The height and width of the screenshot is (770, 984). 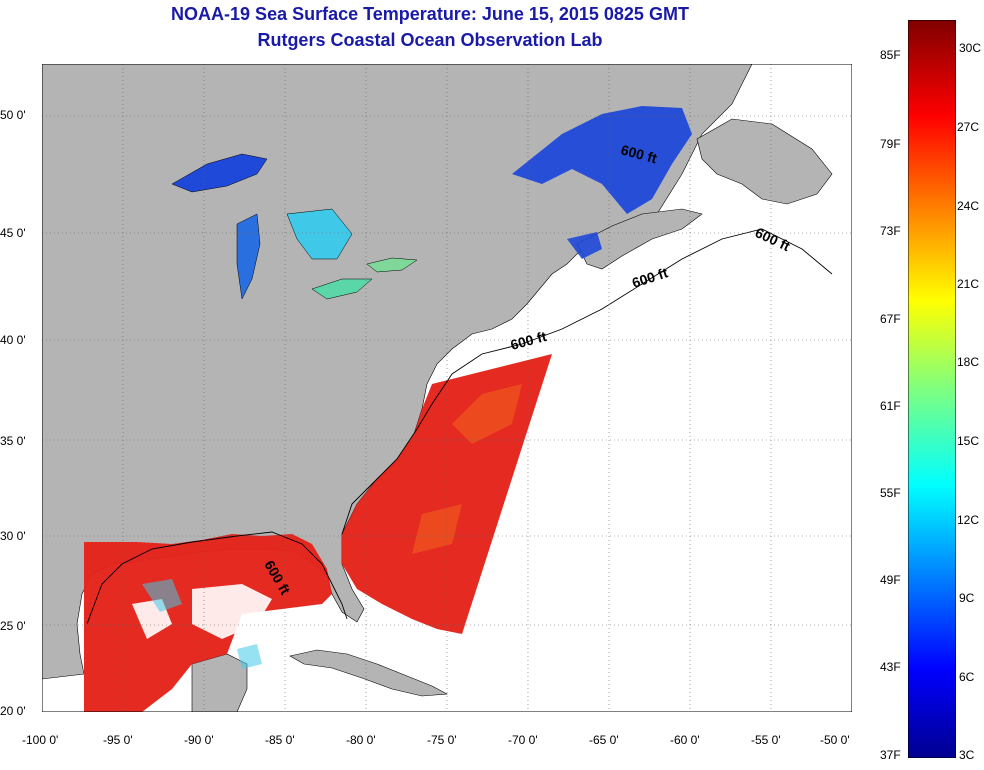 I want to click on colorbar-c-label: 24C, so click(x=968, y=206).